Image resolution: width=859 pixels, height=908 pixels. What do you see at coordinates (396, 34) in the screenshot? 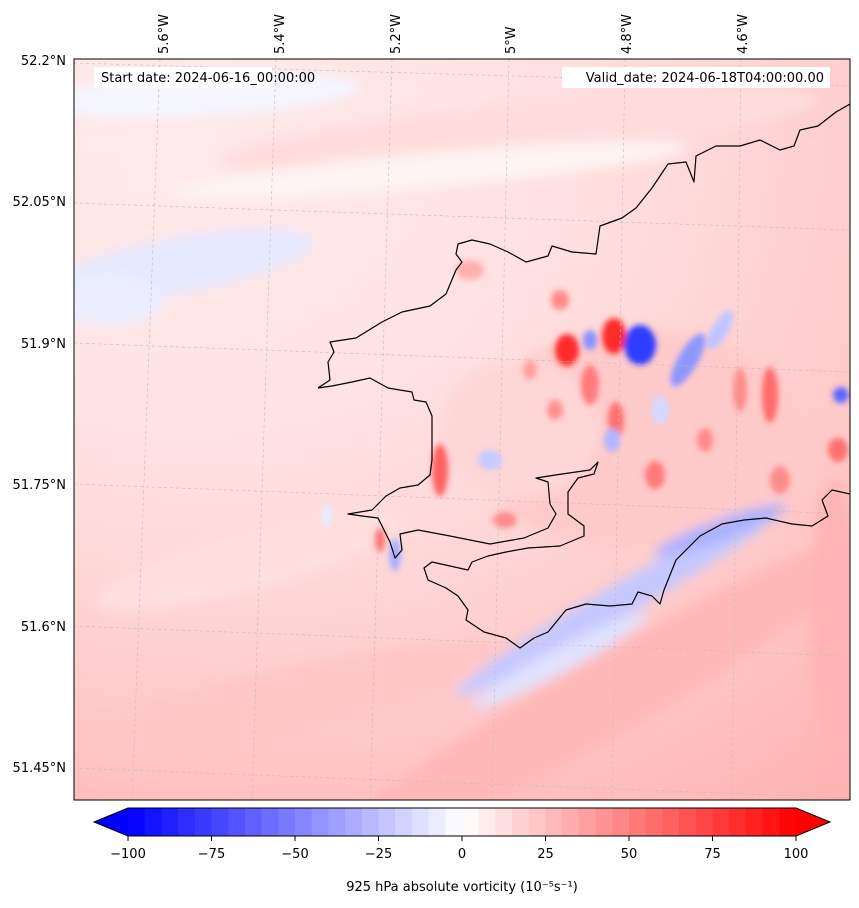
I see `lon-label-3: 5.2°W` at bounding box center [396, 34].